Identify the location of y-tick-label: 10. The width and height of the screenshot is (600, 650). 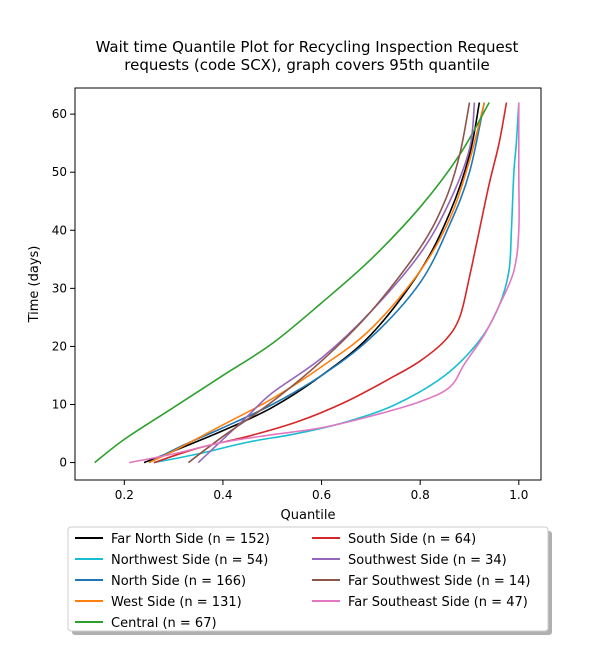
(59, 405).